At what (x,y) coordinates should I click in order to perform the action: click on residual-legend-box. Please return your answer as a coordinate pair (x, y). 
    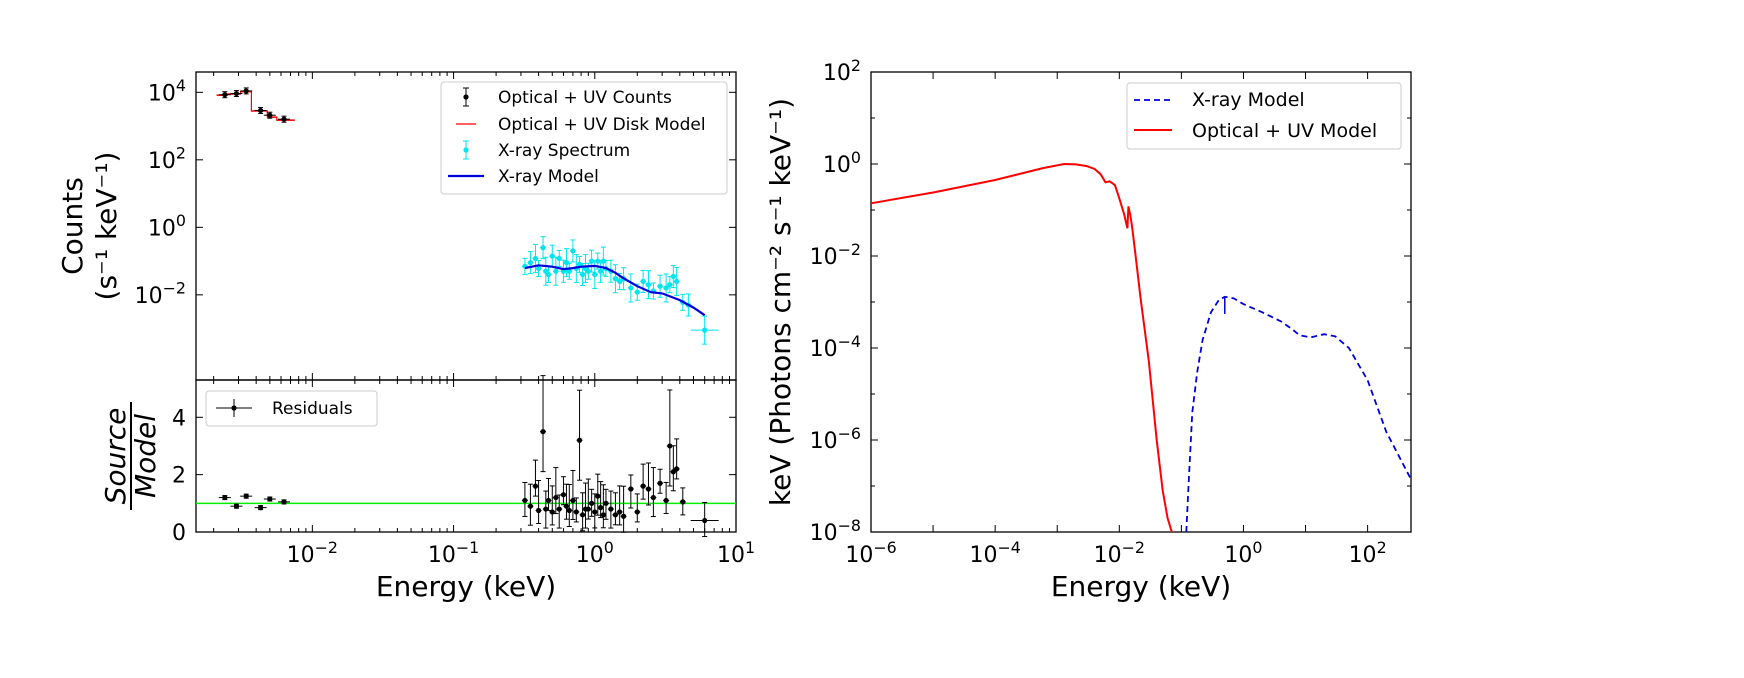
    Looking at the image, I should click on (291, 408).